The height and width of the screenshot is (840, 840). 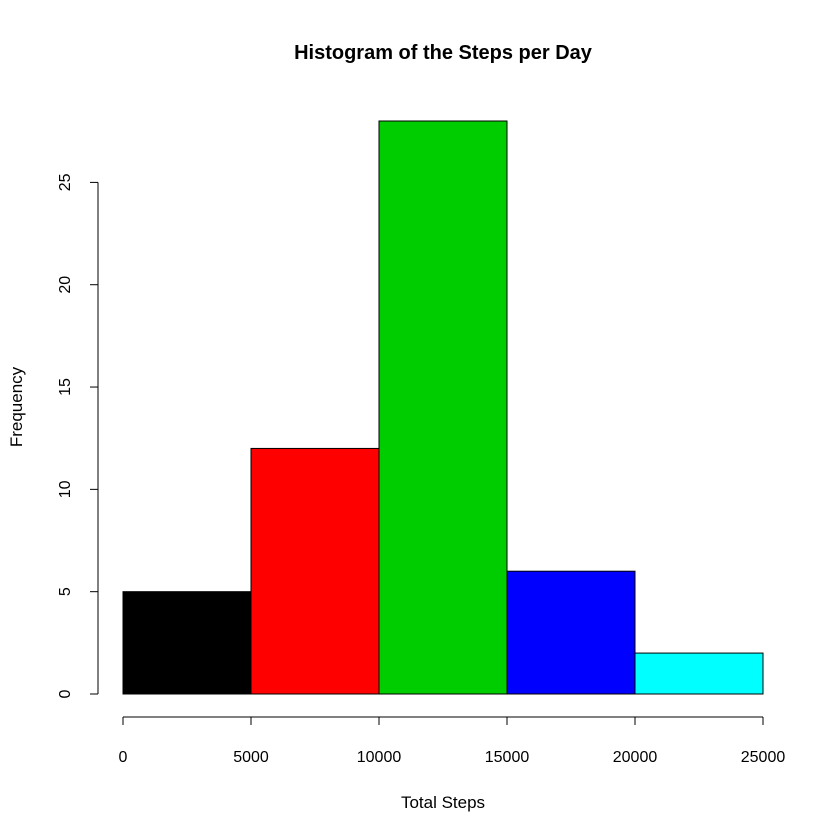 What do you see at coordinates (78, 435) in the screenshot?
I see `y-axis: 0 5 10 15 20 25` at bounding box center [78, 435].